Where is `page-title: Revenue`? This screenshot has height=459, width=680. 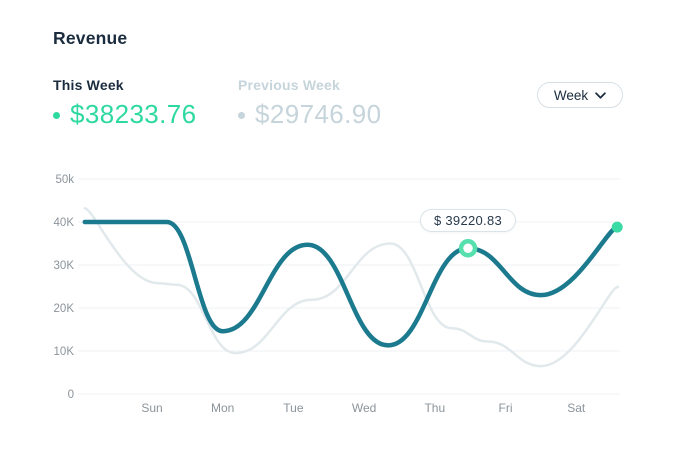 page-title: Revenue is located at coordinates (90, 38).